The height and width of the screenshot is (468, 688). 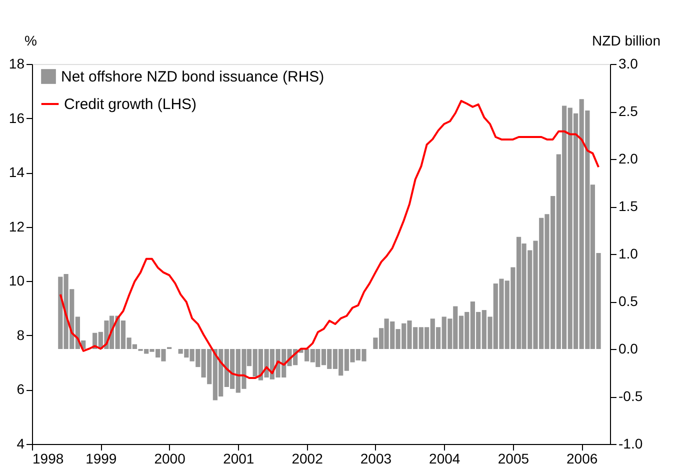 I want to click on x-tick-label: 2003, so click(x=376, y=458).